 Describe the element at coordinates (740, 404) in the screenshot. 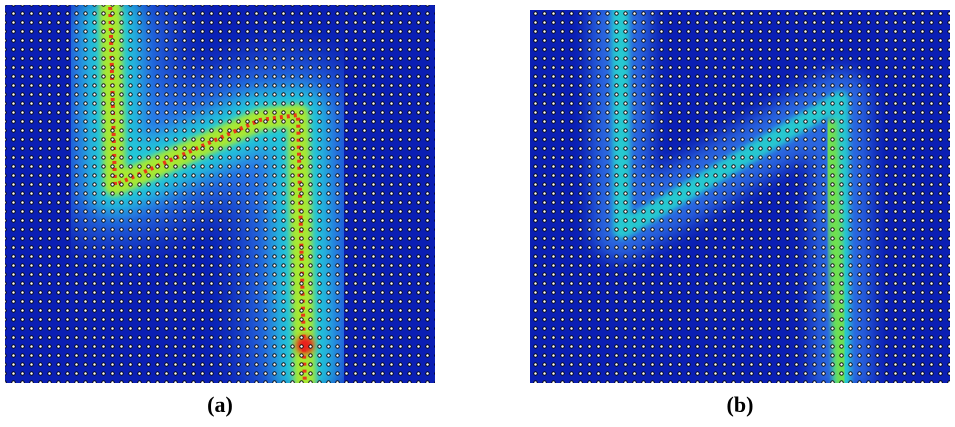

I see `panel-label: (b)` at that location.